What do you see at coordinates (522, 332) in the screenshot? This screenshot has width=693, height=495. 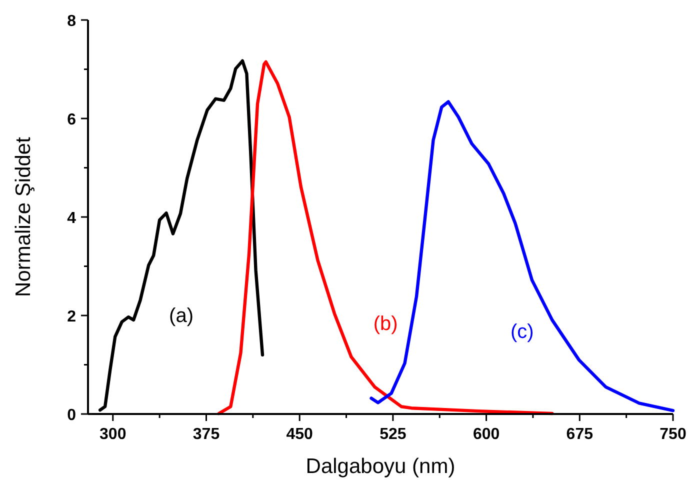 I see `series-label: (c)` at bounding box center [522, 332].